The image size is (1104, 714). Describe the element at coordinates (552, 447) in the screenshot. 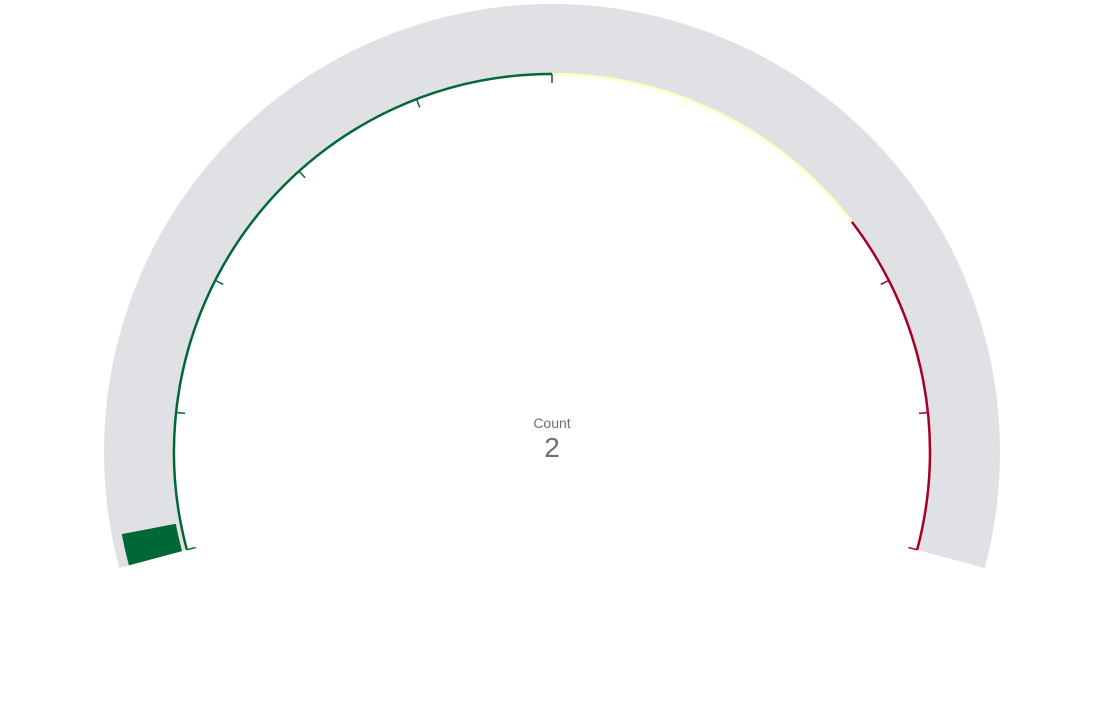

I see `gauge-value: 2` at that location.